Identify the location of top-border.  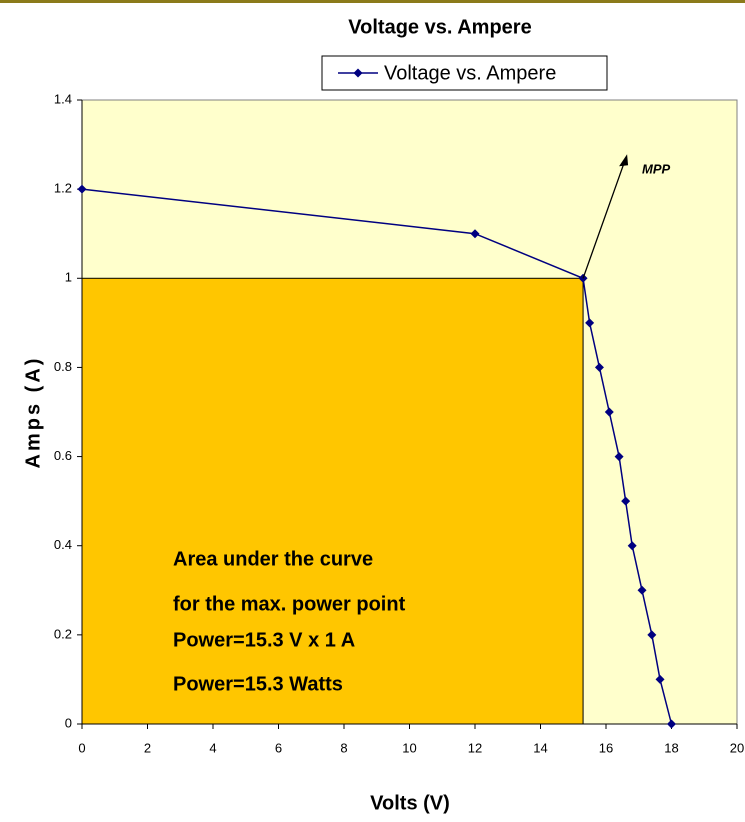
(372, 1).